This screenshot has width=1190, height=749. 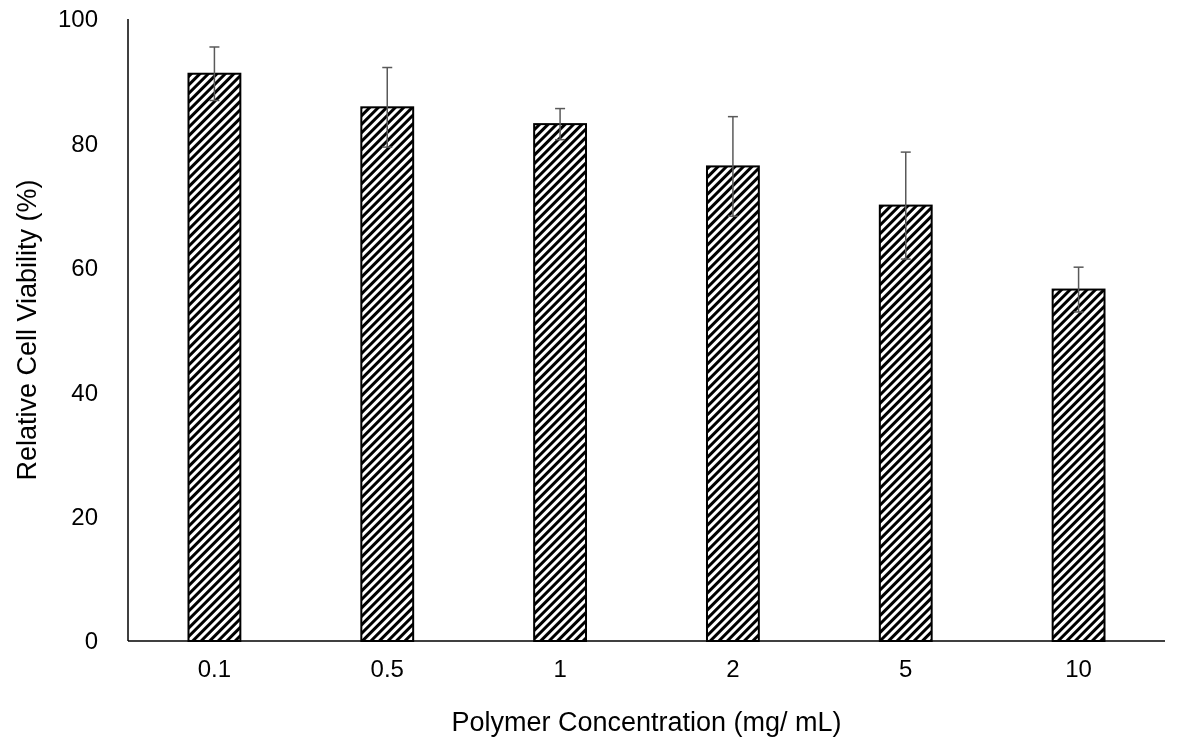 I want to click on x-tick-label: 1, so click(x=560, y=668).